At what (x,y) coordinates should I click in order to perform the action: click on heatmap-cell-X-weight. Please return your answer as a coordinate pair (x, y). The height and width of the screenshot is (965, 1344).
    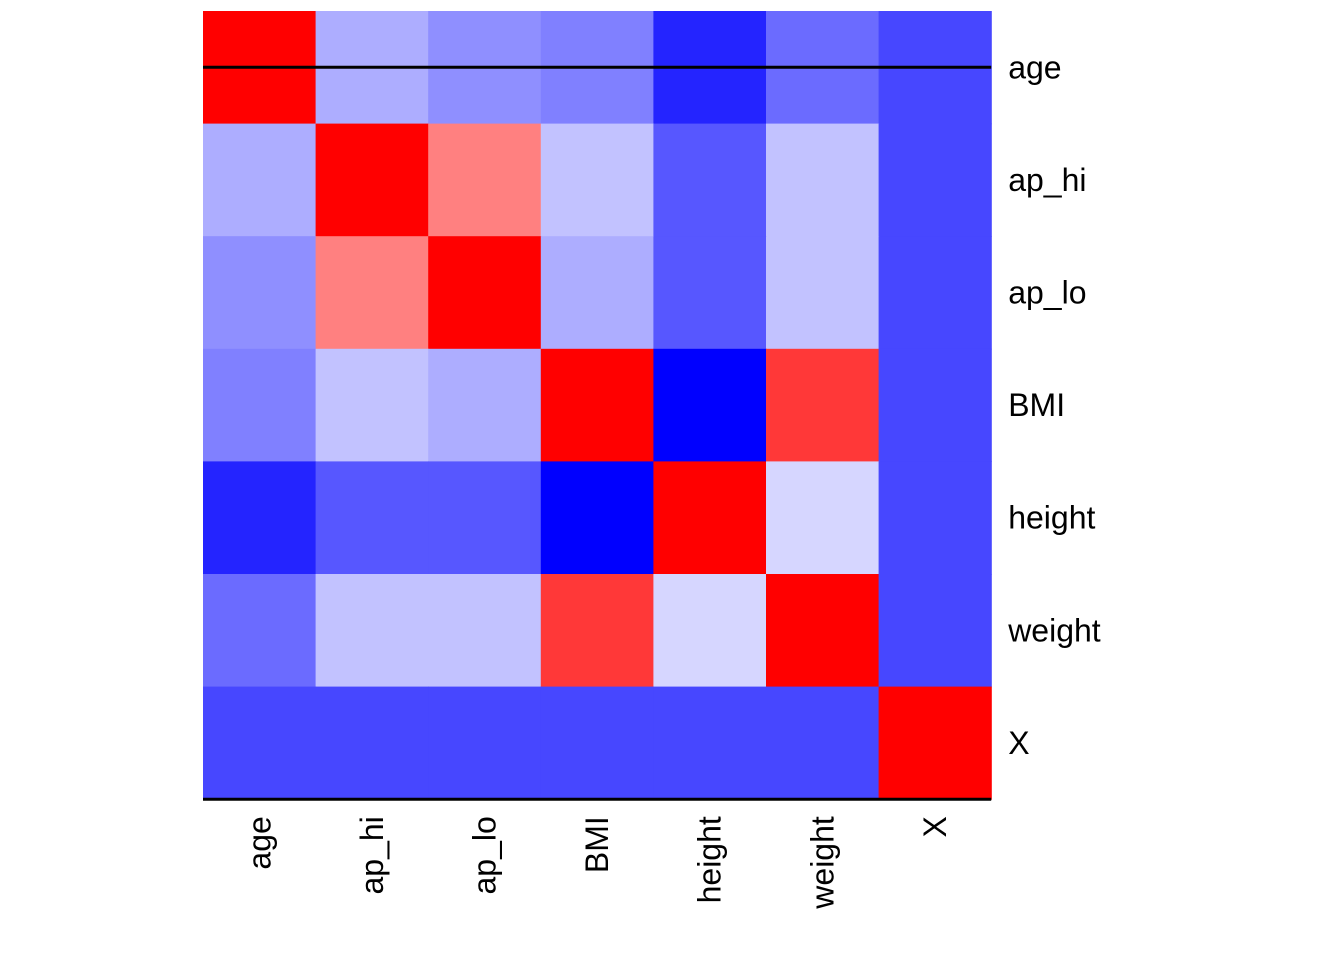
    Looking at the image, I should click on (823, 743).